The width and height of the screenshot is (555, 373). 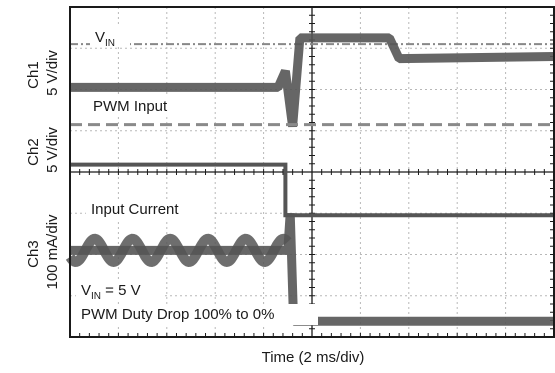 I want to click on x-axis-label: Time (2 ms/div), so click(x=313, y=357).